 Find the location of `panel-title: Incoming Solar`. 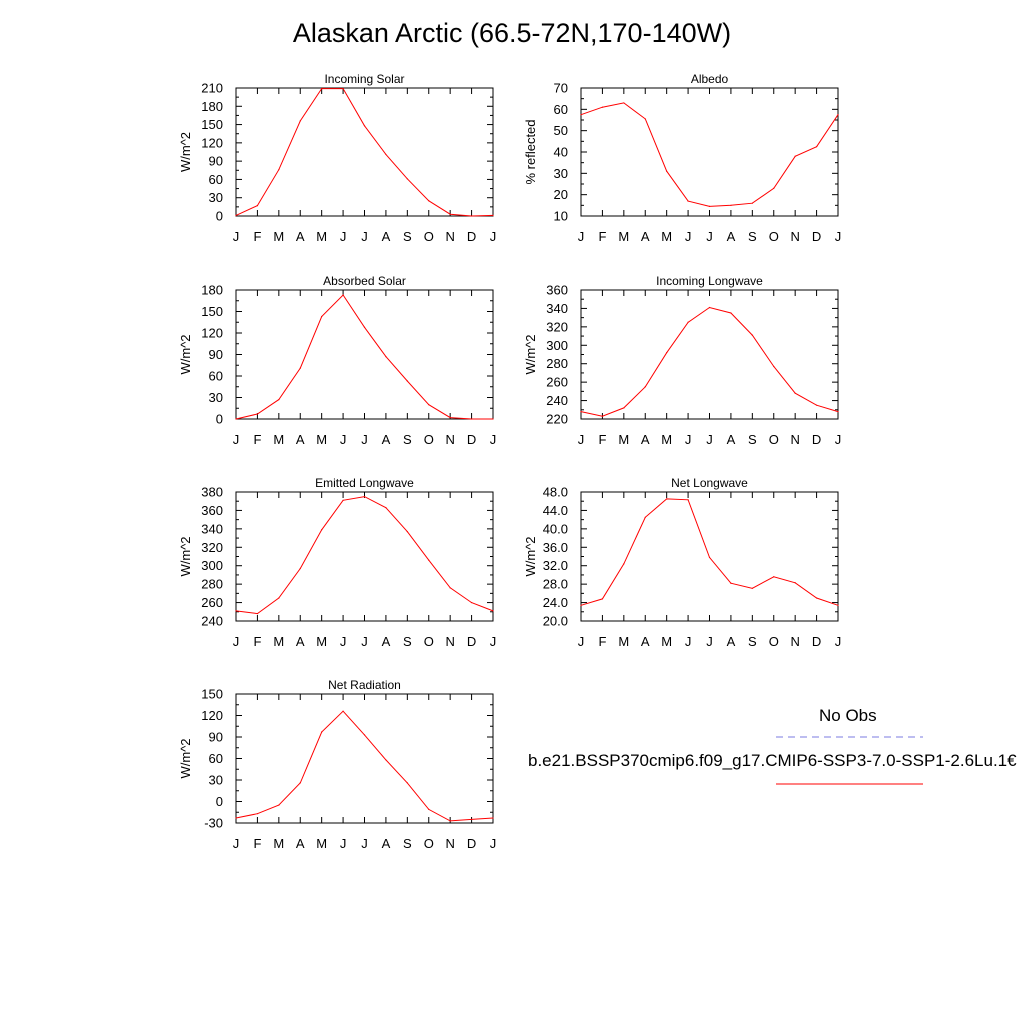

panel-title: Incoming Solar is located at coordinates (364, 79).